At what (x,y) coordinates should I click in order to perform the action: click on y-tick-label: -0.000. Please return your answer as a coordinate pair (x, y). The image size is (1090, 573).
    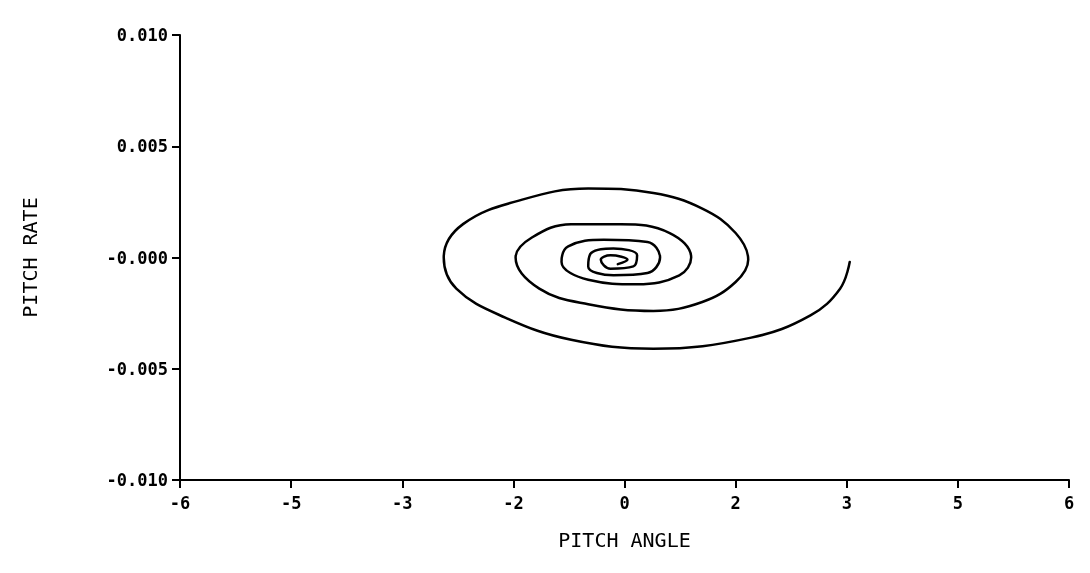
    Looking at the image, I should click on (137, 257).